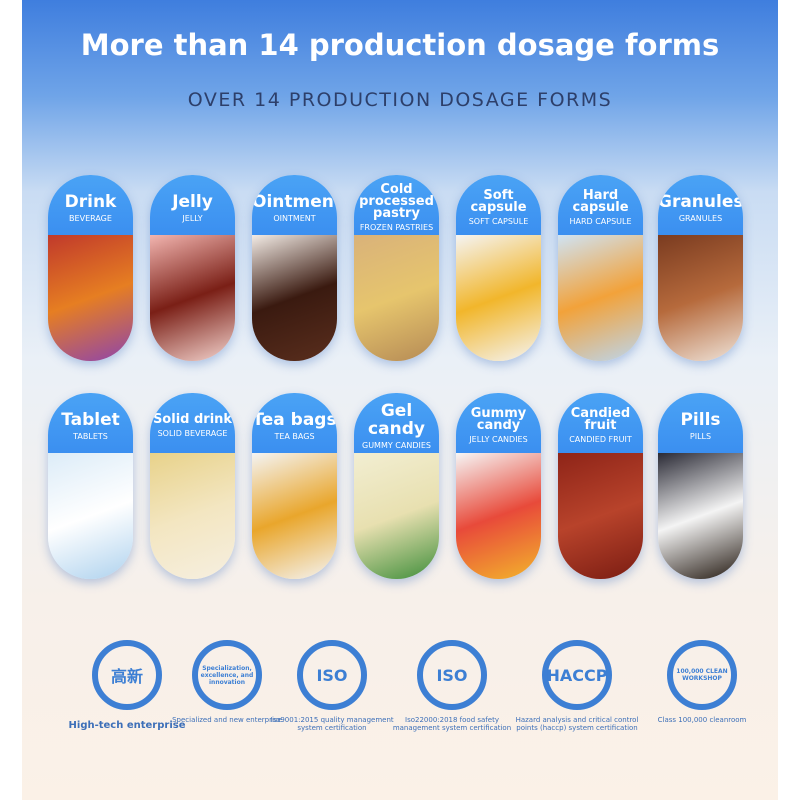 The width and height of the screenshot is (800, 800). I want to click on card-header: Soft capsule SOFT CAPSULE, so click(498, 205).